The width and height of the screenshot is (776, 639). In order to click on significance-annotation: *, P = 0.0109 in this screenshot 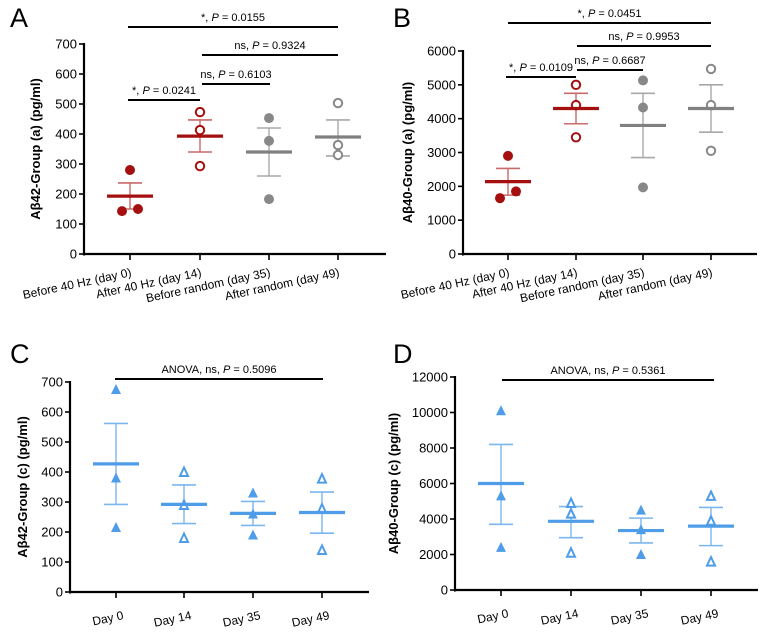, I will do `click(541, 70)`.